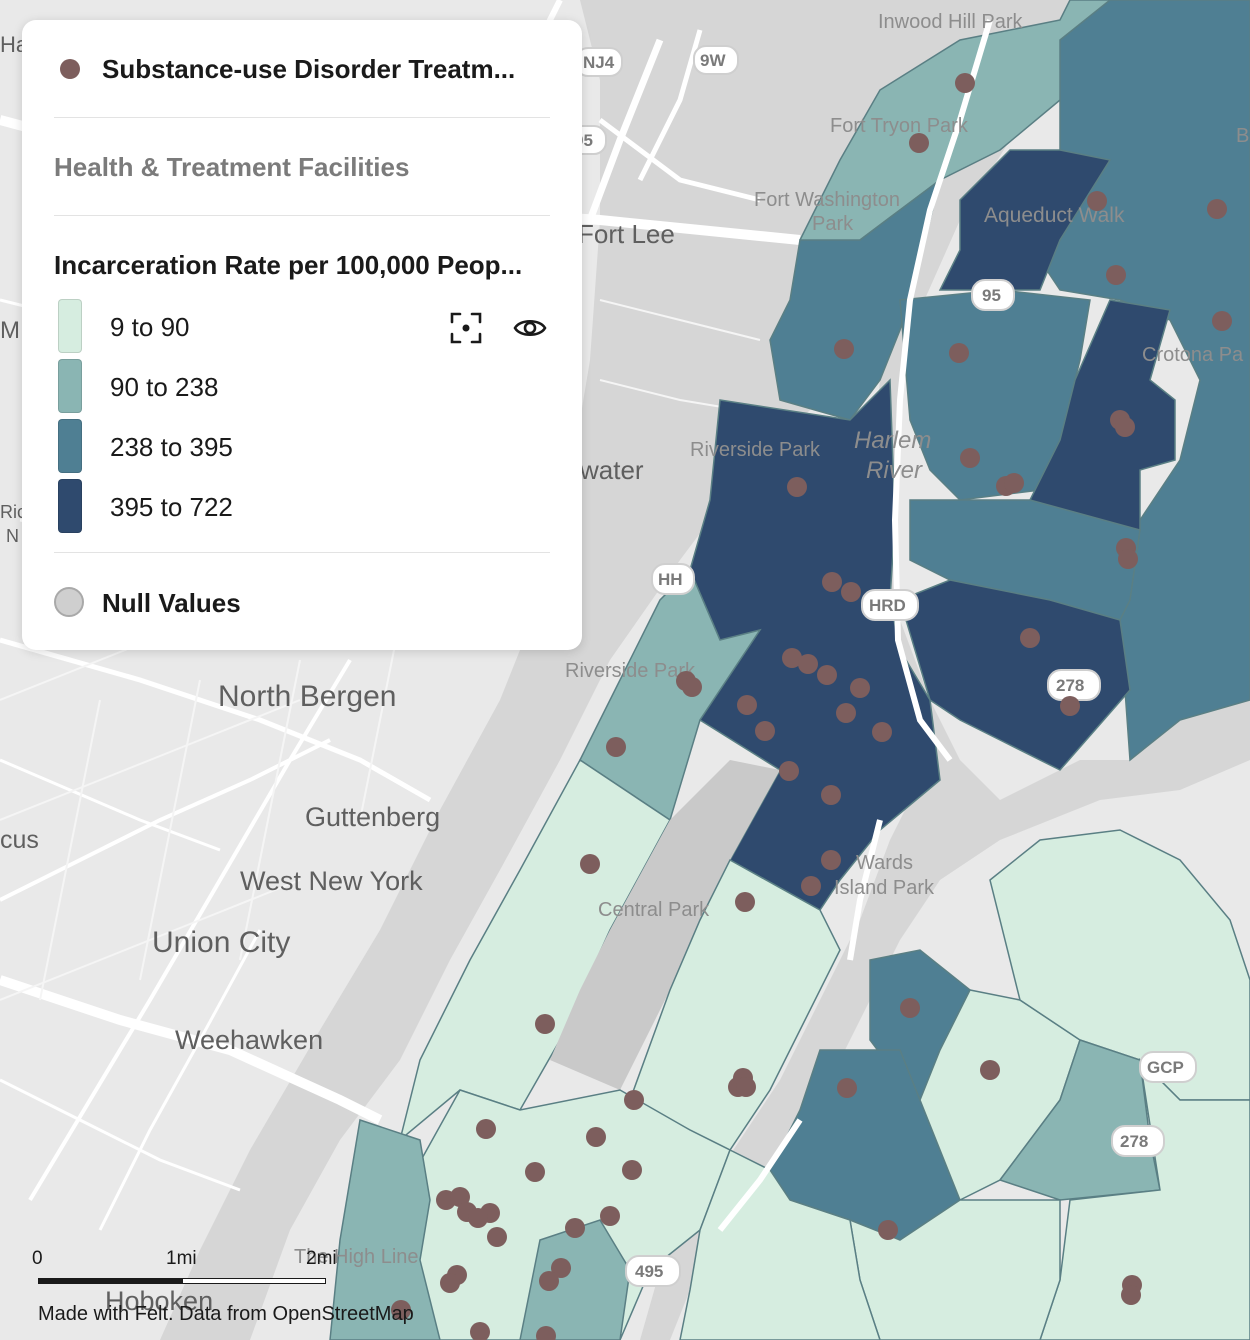  I want to click on region-wash-heights, so click(855, 299).